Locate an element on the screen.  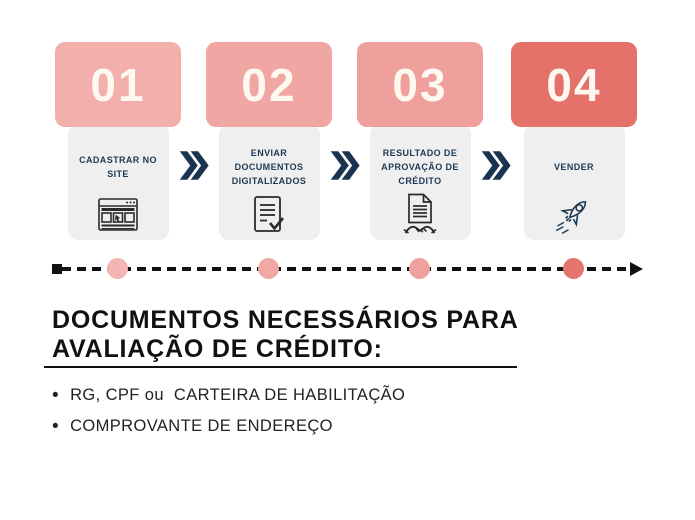
list-item: • COMPROVANTE DE ENDEREÇO is located at coordinates (228, 426).